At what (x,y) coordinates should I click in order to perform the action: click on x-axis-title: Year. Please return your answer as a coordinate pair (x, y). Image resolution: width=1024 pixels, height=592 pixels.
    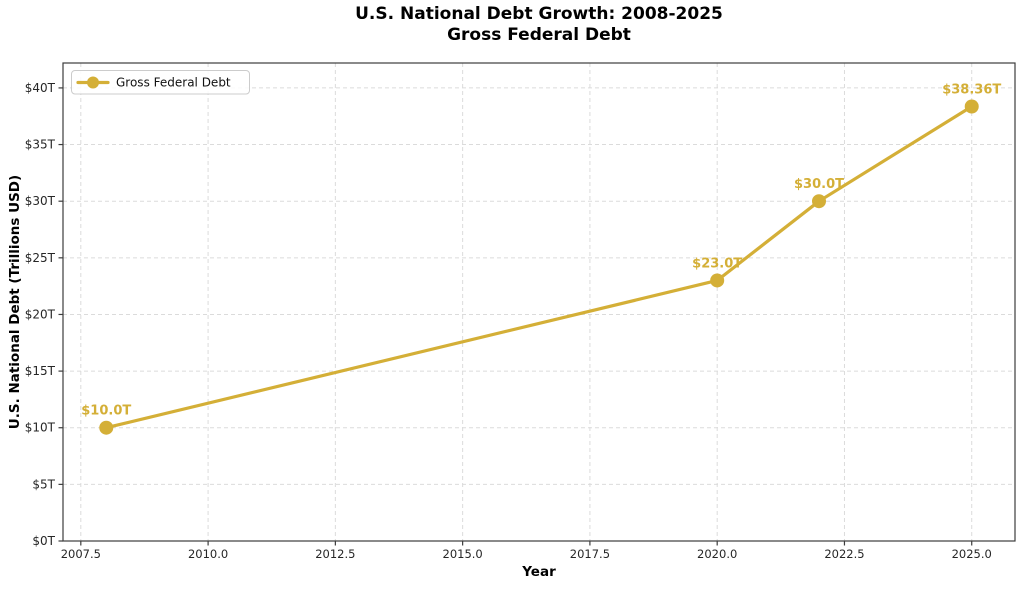
    Looking at the image, I should click on (539, 572).